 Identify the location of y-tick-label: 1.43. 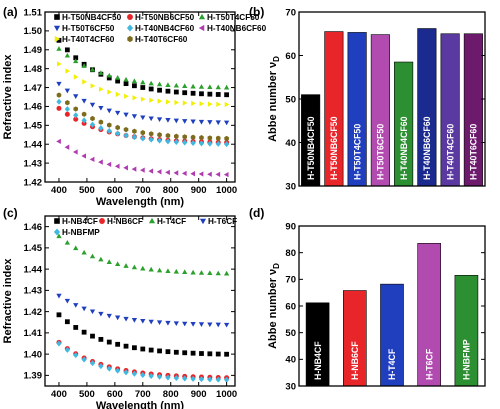
(33, 163).